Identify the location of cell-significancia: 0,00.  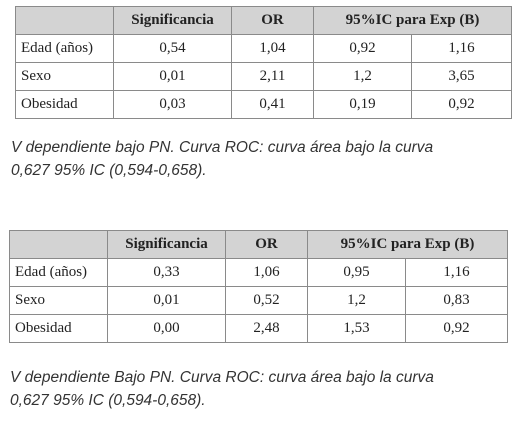
(166, 328).